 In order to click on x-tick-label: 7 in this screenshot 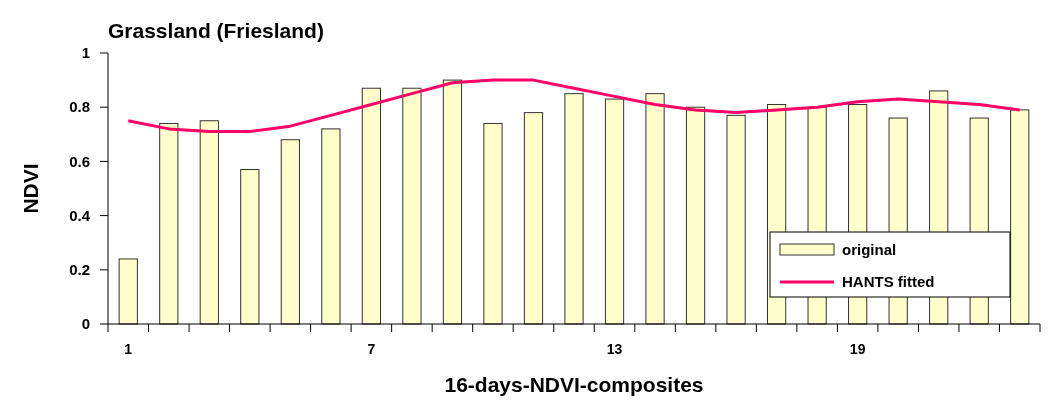, I will do `click(371, 349)`.